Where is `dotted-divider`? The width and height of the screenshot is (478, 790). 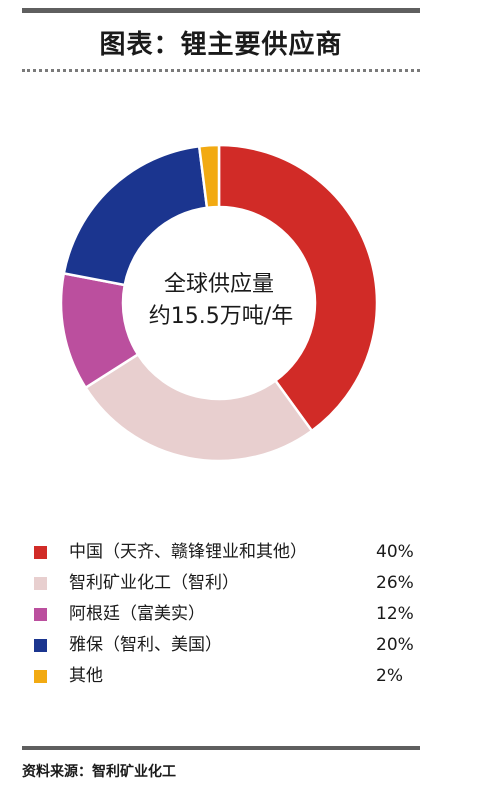
dotted-divider is located at coordinates (221, 70).